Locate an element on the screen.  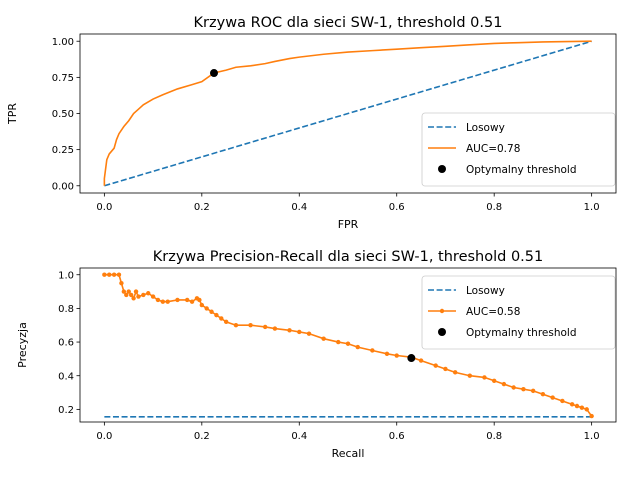
roc-x-tick-label: 0.2 is located at coordinates (202, 207).